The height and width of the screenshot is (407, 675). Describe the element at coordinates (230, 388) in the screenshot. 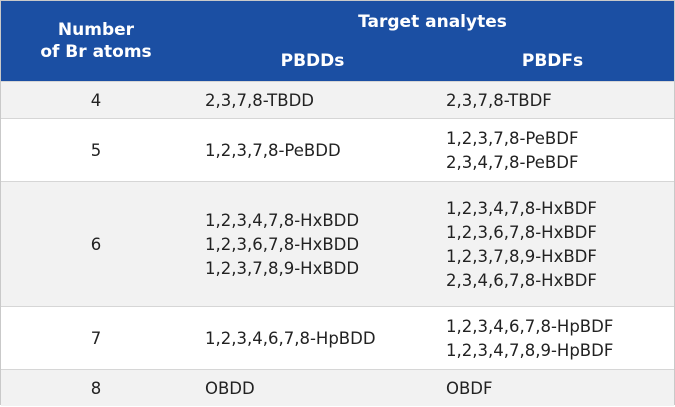

I see `cell-text: OBDD` at that location.